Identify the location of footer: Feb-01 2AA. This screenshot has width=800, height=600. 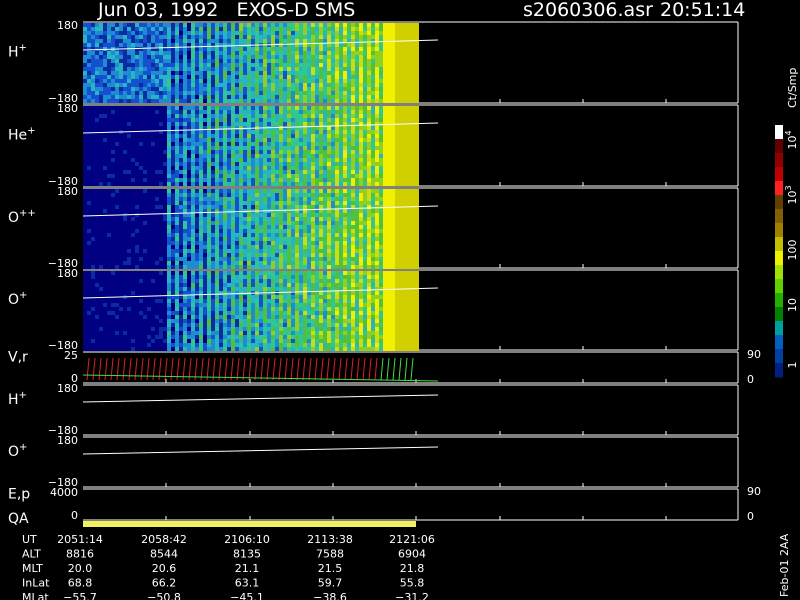
(784, 565).